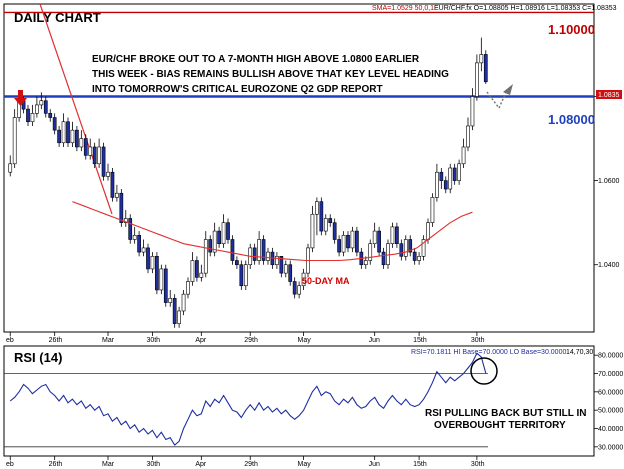 The image size is (624, 469). I want to click on price-xtick-label: May, so click(305, 340).